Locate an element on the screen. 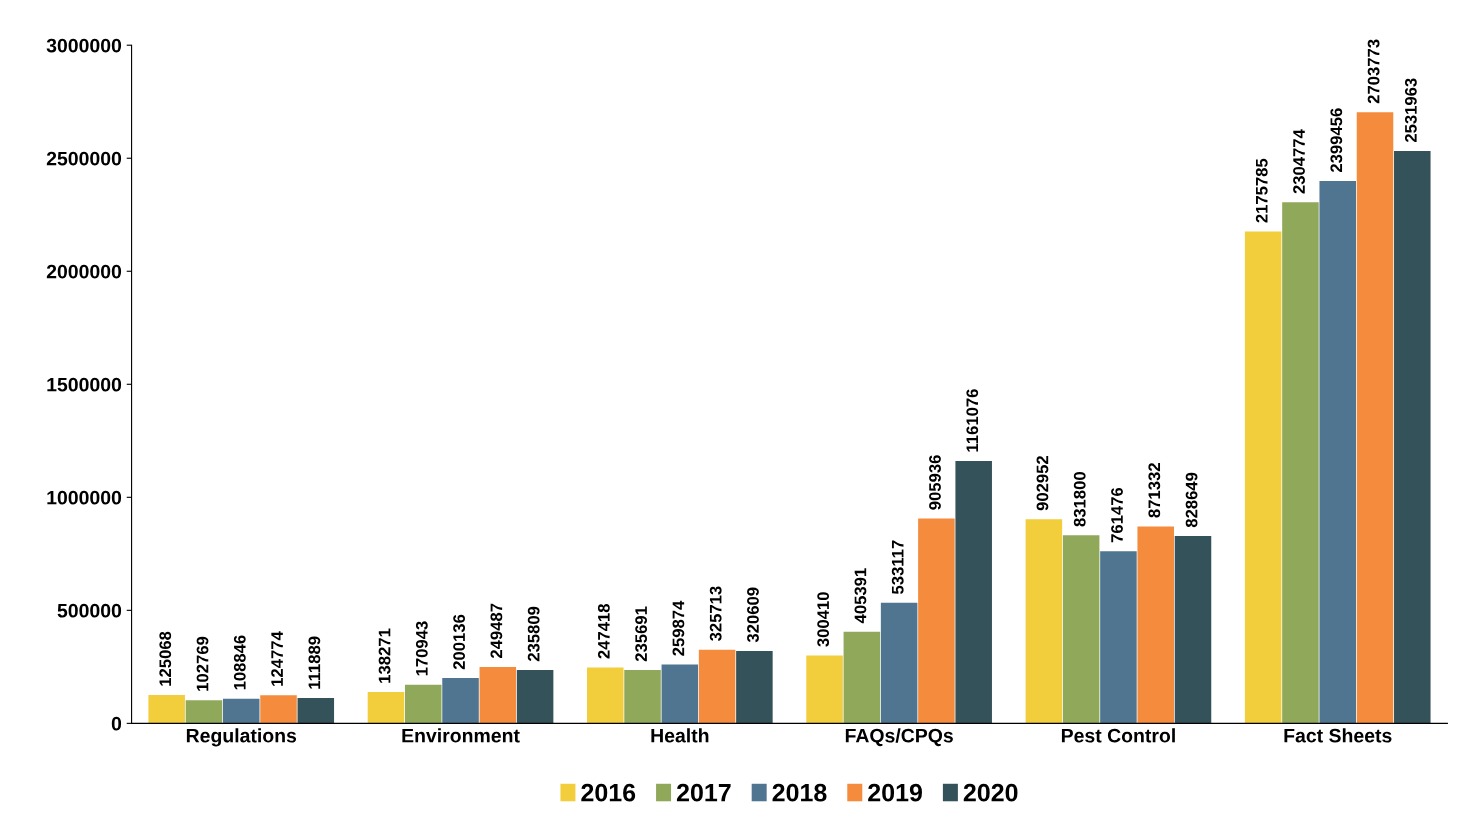  data-label: 902952 is located at coordinates (1042, 483).